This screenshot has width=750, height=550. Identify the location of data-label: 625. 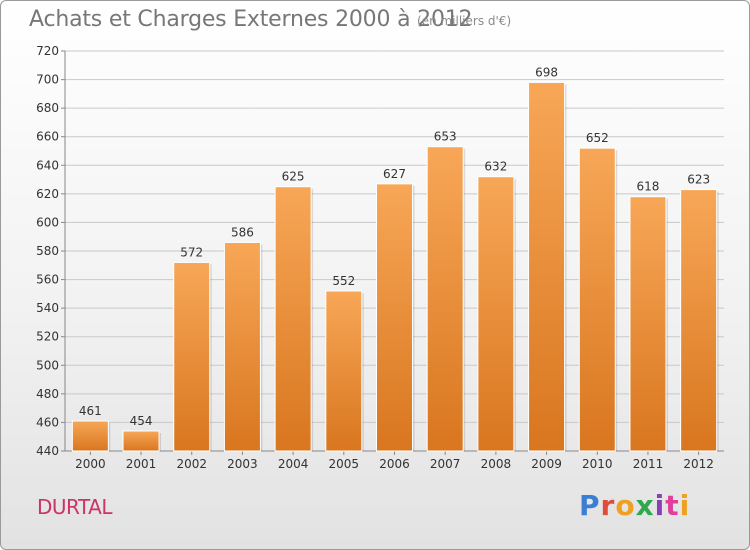
(293, 177).